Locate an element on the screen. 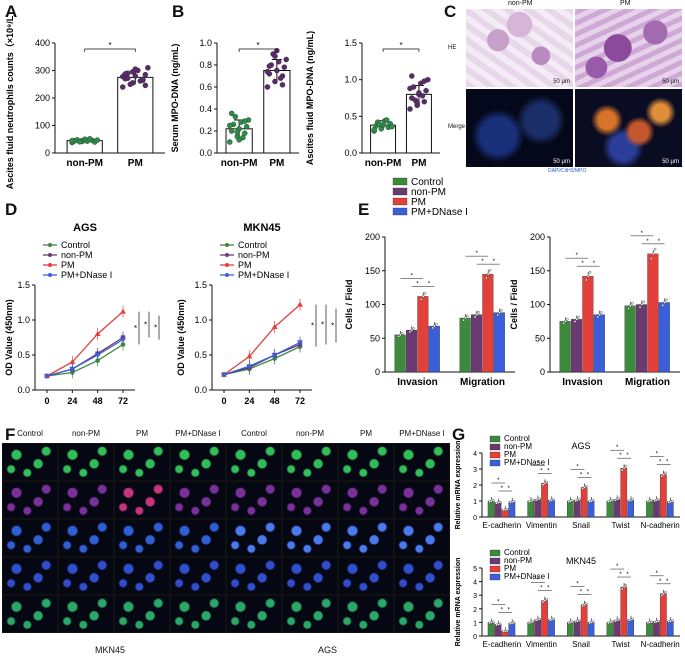 This screenshot has height=663, width=685. y-tick-label: 200 is located at coordinates (537, 237).